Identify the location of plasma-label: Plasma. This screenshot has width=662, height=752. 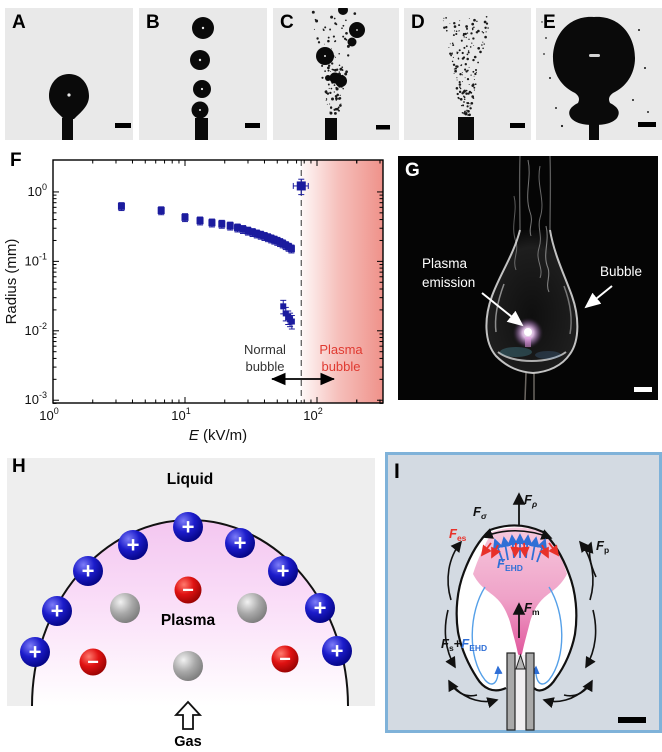
(188, 620).